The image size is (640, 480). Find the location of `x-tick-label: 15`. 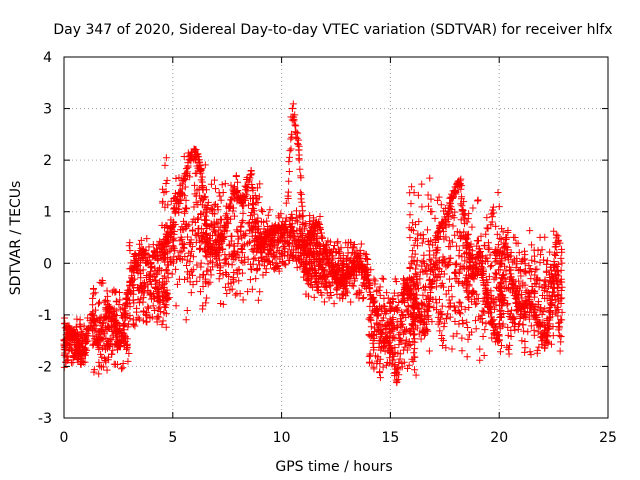

x-tick-label: 15 is located at coordinates (390, 438).